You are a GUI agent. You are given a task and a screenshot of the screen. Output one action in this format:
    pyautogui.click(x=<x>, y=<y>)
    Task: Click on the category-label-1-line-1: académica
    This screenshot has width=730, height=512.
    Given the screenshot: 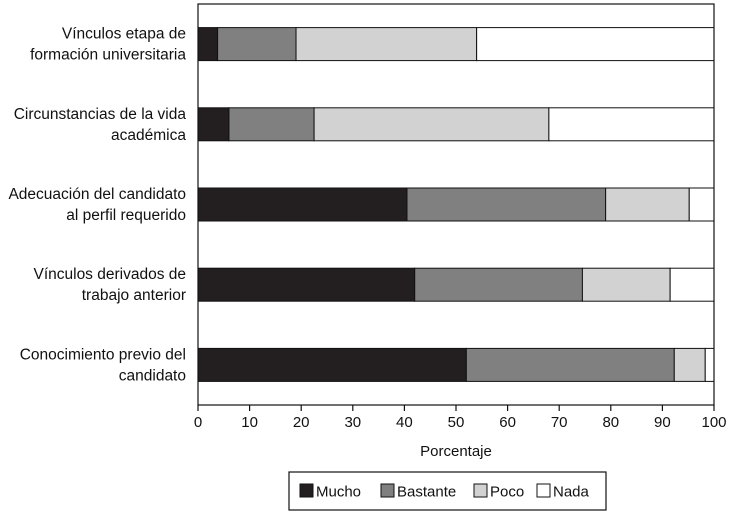 What is the action you would take?
    pyautogui.click(x=148, y=135)
    